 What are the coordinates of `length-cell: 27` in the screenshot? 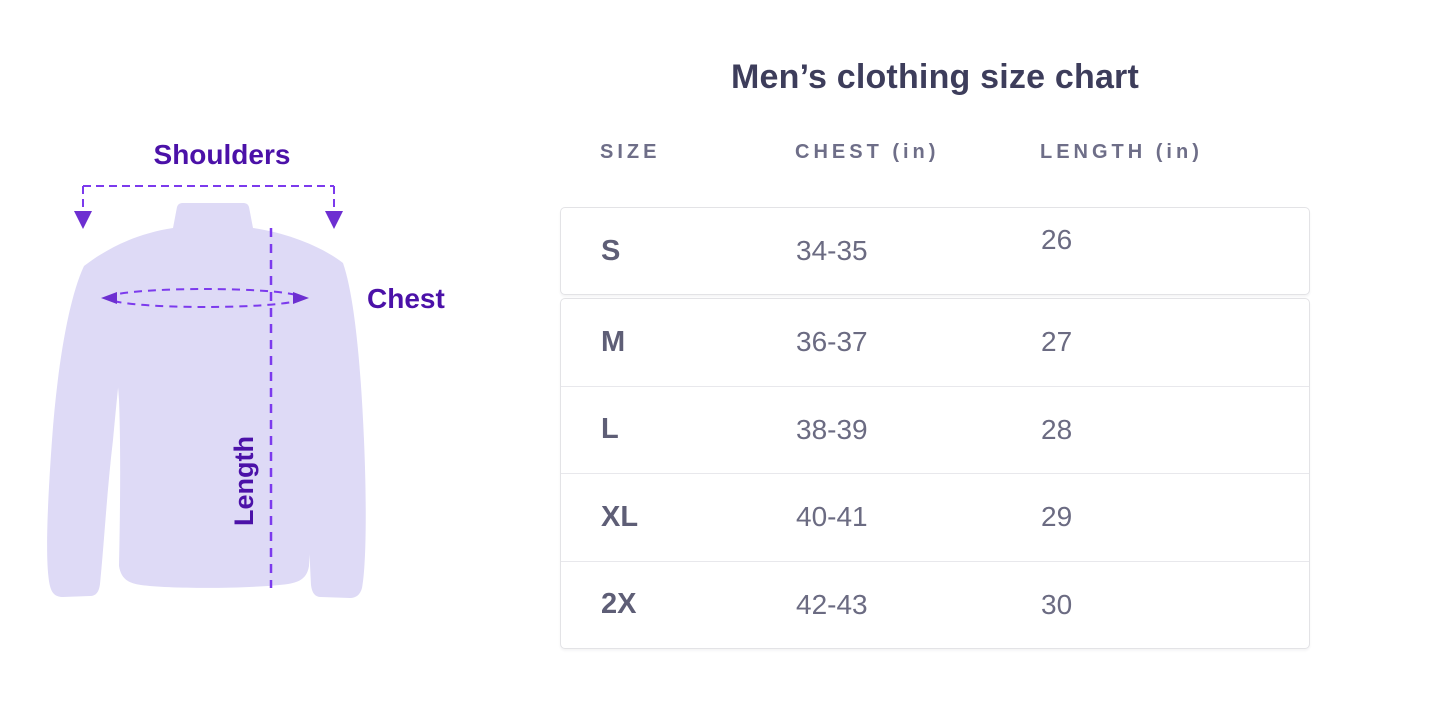 It's located at (1057, 342).